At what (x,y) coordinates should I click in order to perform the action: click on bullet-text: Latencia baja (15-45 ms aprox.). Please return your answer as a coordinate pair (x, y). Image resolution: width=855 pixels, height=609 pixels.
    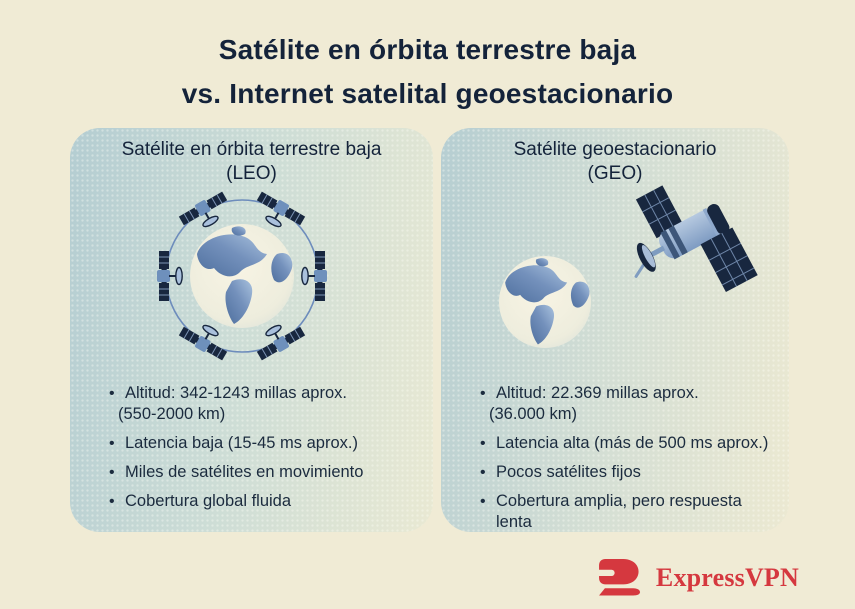
    Looking at the image, I should click on (241, 443).